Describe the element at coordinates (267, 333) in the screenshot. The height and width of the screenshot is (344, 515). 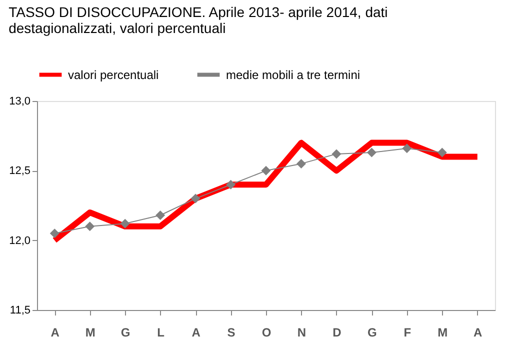
I see `x-tick-label: O` at that location.